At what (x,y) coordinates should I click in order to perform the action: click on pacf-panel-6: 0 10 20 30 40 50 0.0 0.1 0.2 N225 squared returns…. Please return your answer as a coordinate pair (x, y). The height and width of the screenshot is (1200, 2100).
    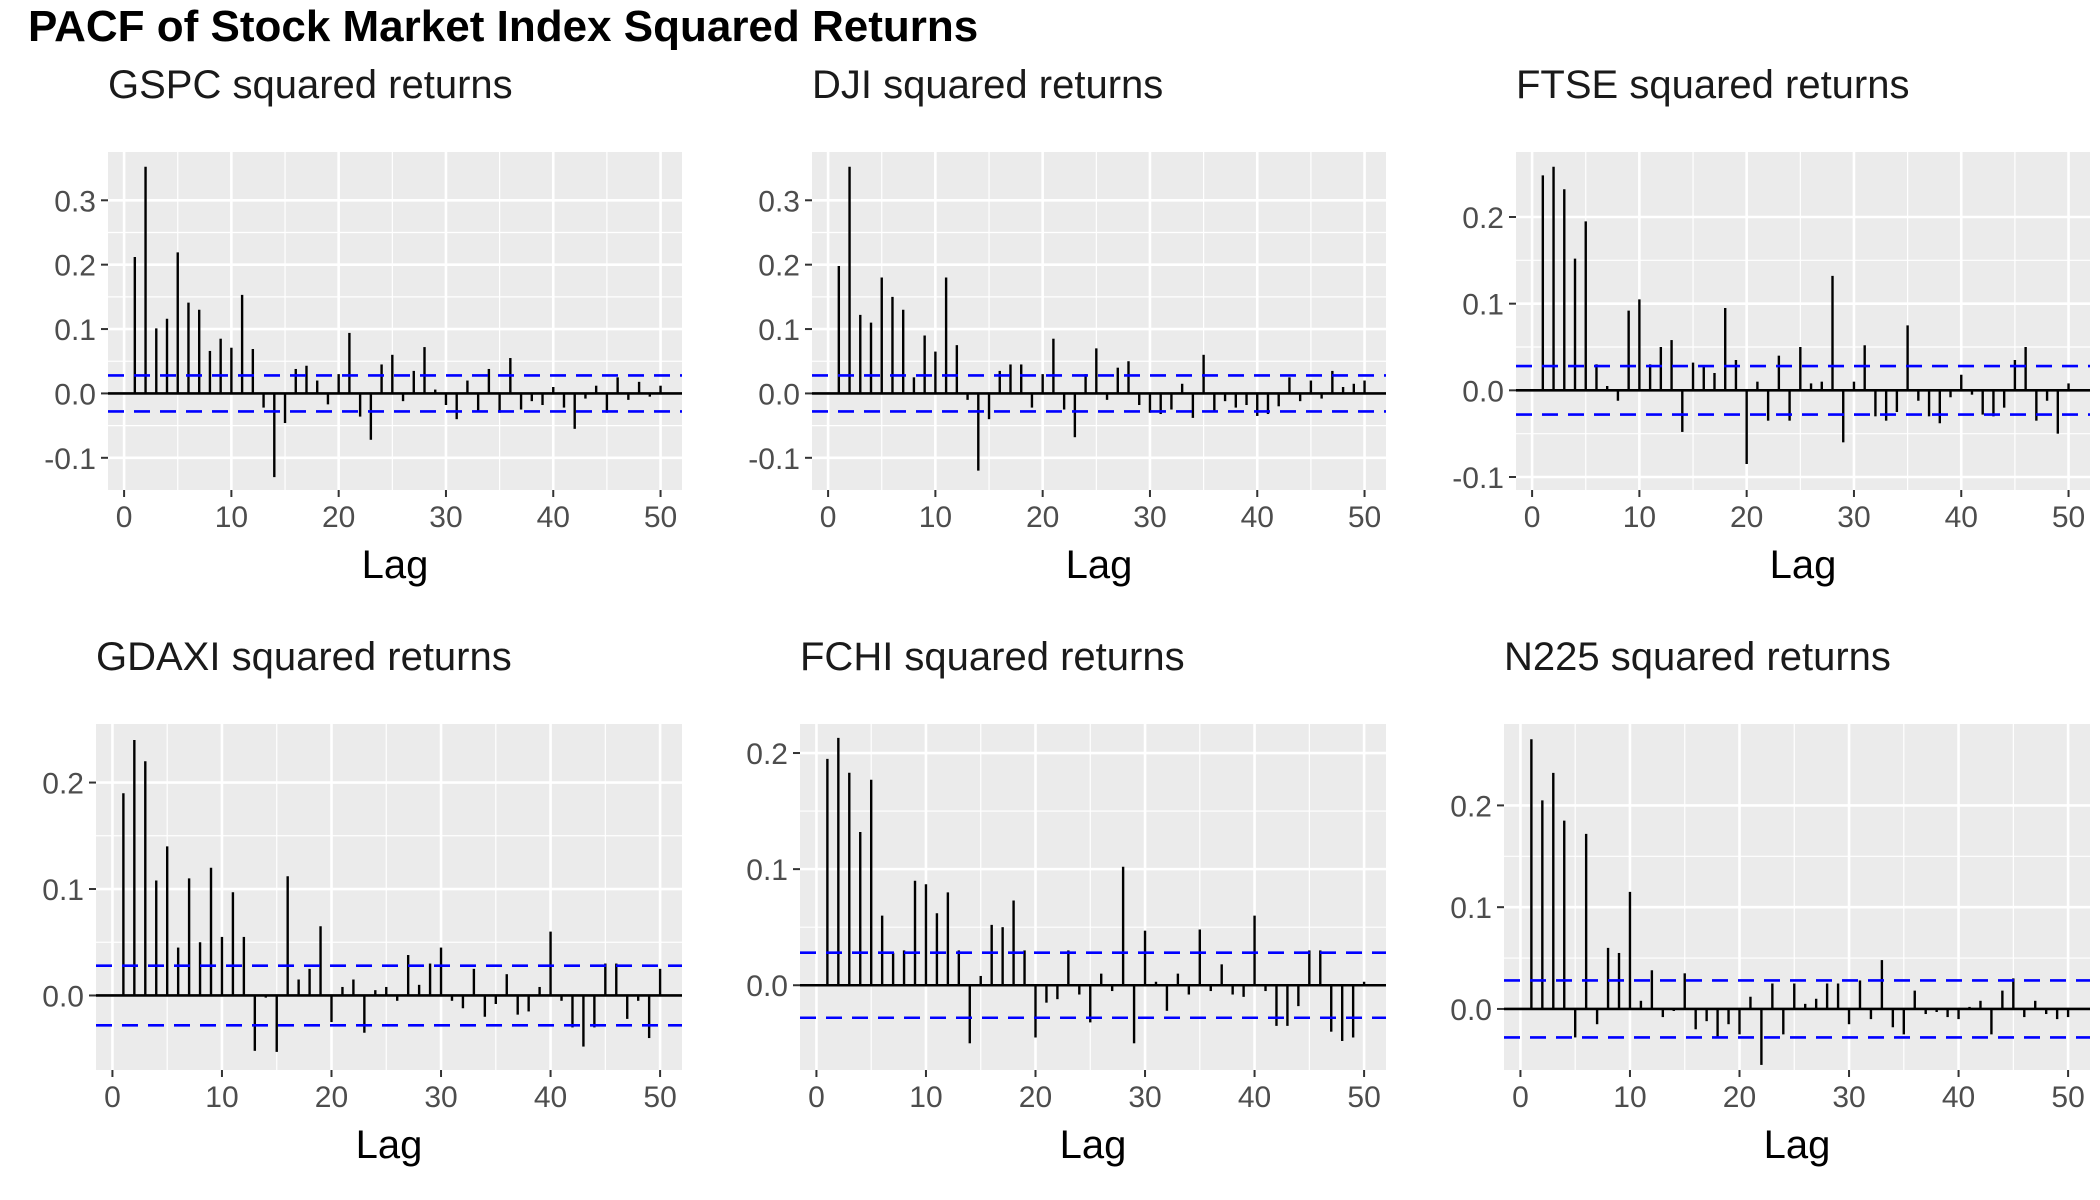
    Looking at the image, I should click on (1770, 901).